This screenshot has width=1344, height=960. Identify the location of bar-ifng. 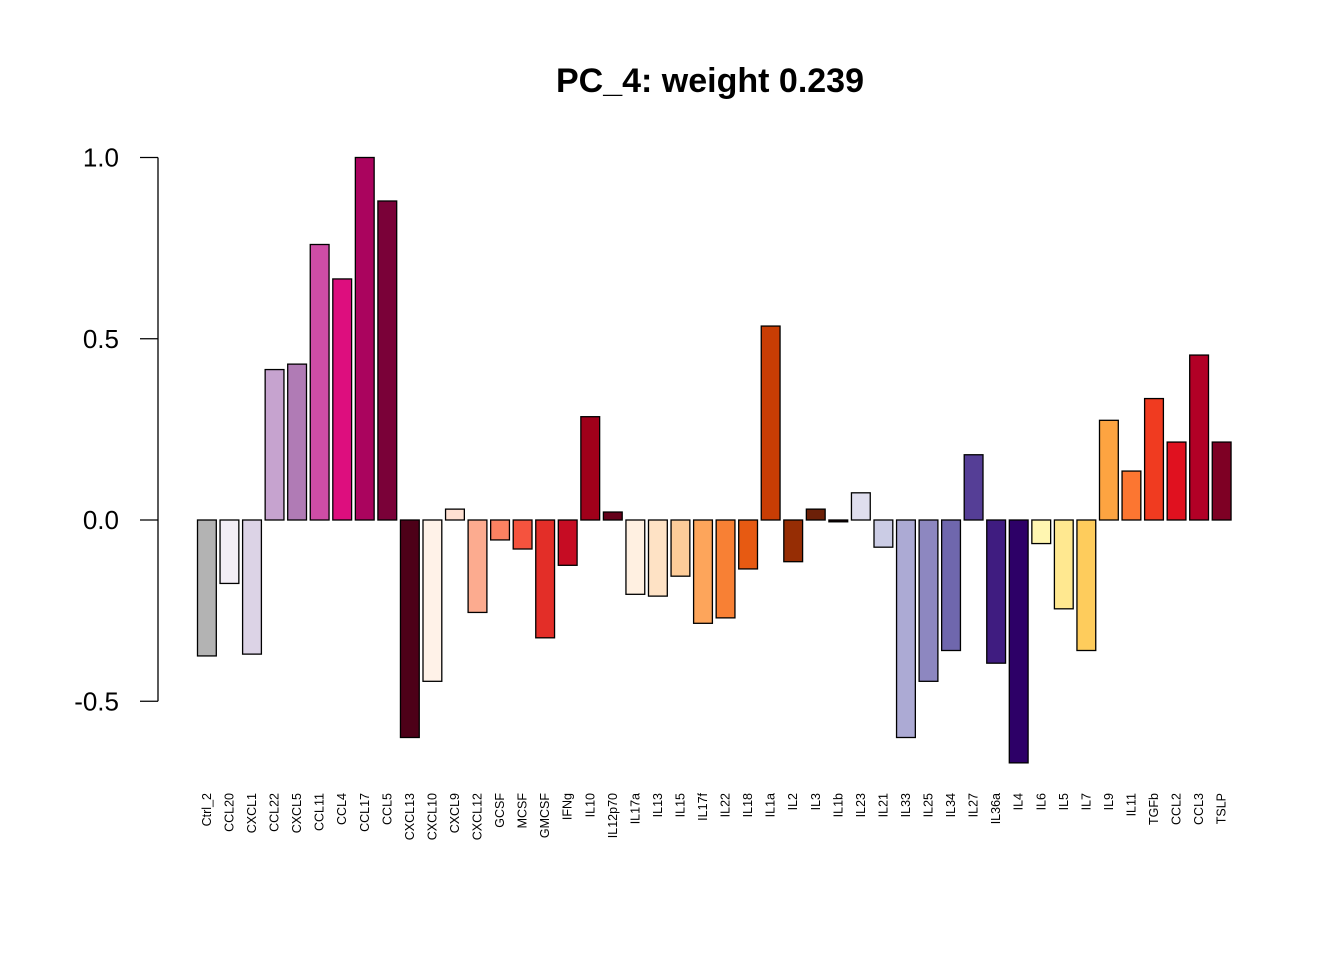
(567, 542).